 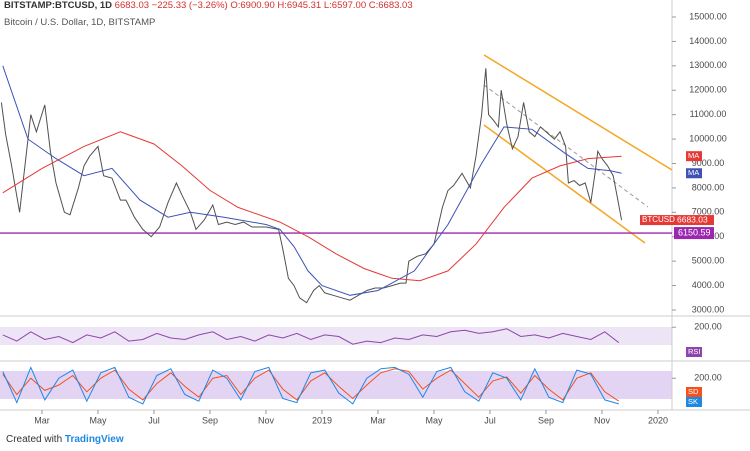 I want to click on low: L:6597.00, so click(x=345, y=5).